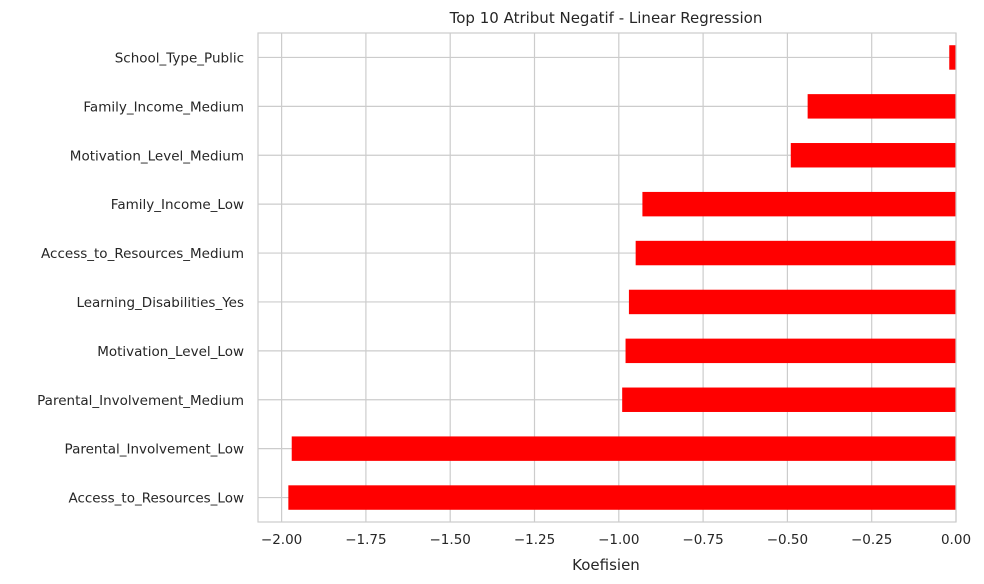  What do you see at coordinates (154, 450) in the screenshot?
I see `y-tick-label: Parental_Involvement_Low` at bounding box center [154, 450].